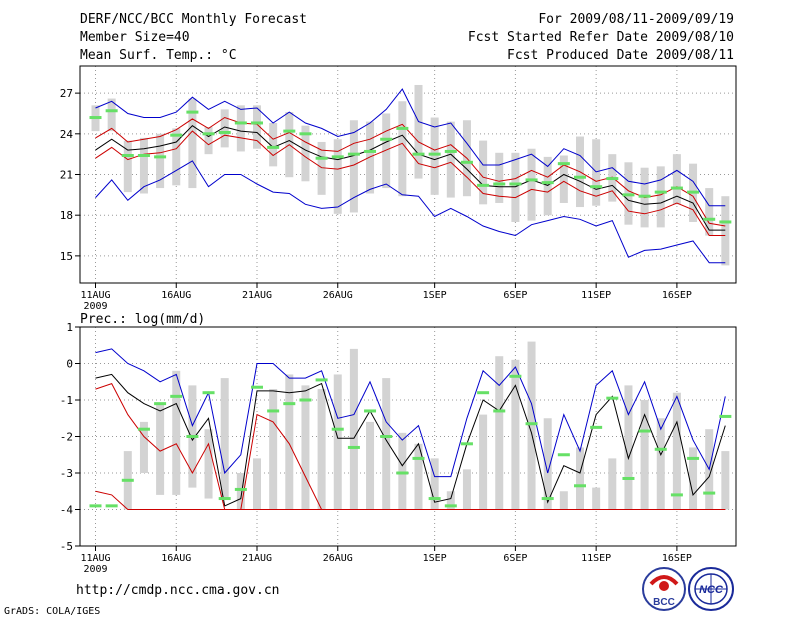 Image resolution: width=800 pixels, height=619 pixels. Describe the element at coordinates (596, 295) in the screenshot. I see `temp-xtick-label: 11SEP` at that location.